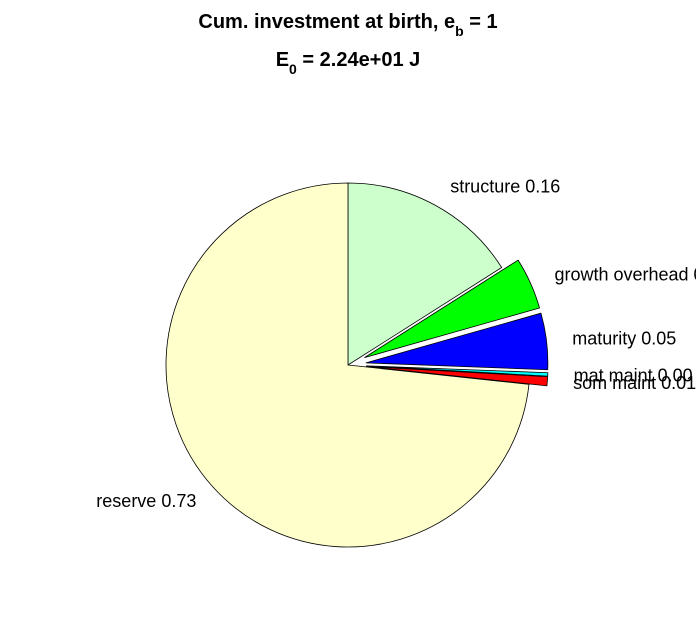  Describe the element at coordinates (459, 31) in the screenshot. I see `title-subscript: b` at that location.